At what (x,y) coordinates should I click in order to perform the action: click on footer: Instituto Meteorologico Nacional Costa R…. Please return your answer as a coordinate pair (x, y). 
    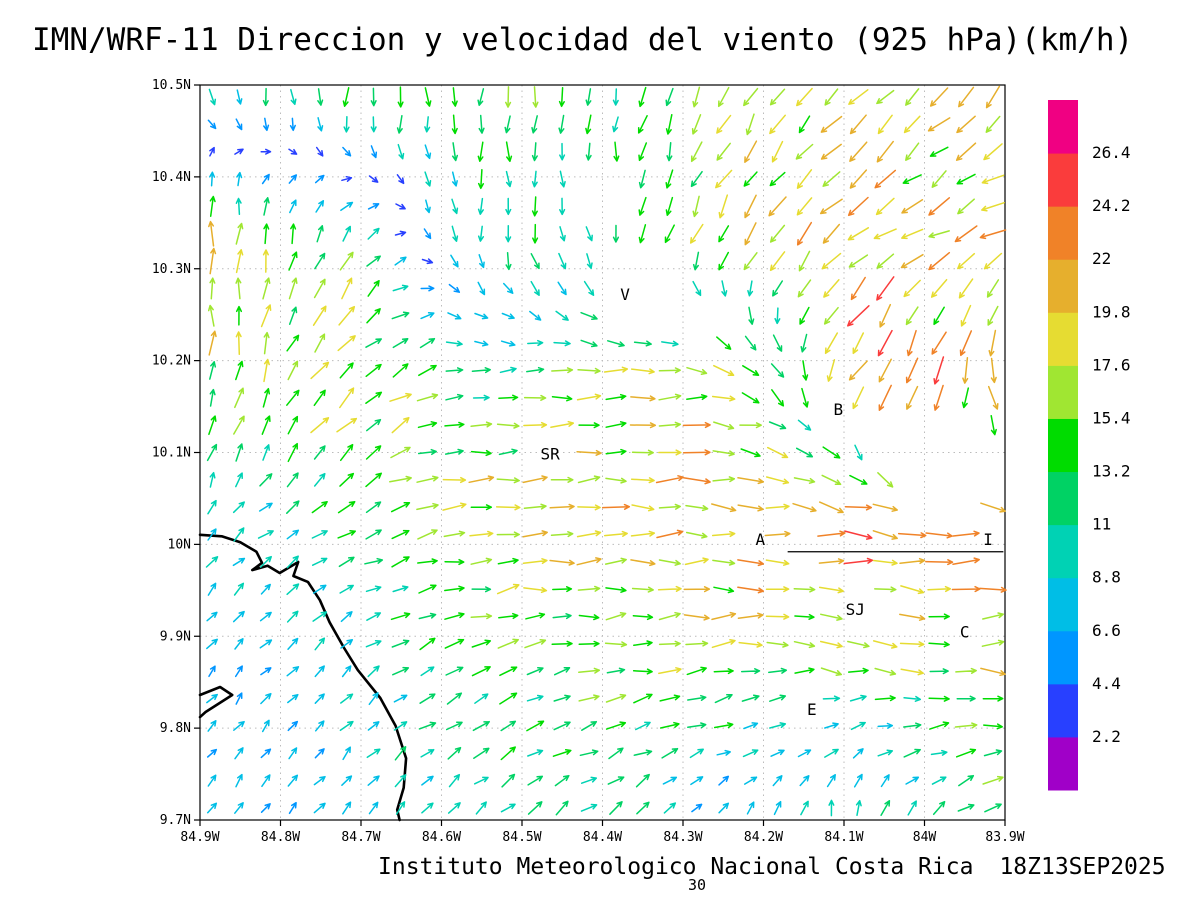
    Looking at the image, I should click on (772, 867).